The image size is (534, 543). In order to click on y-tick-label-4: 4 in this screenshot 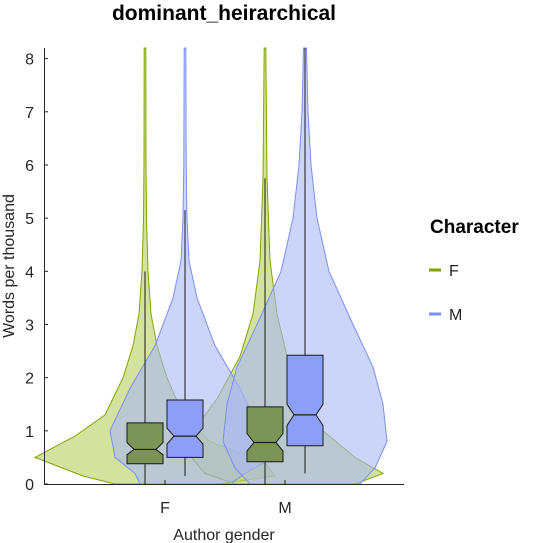, I will do `click(29, 272)`.